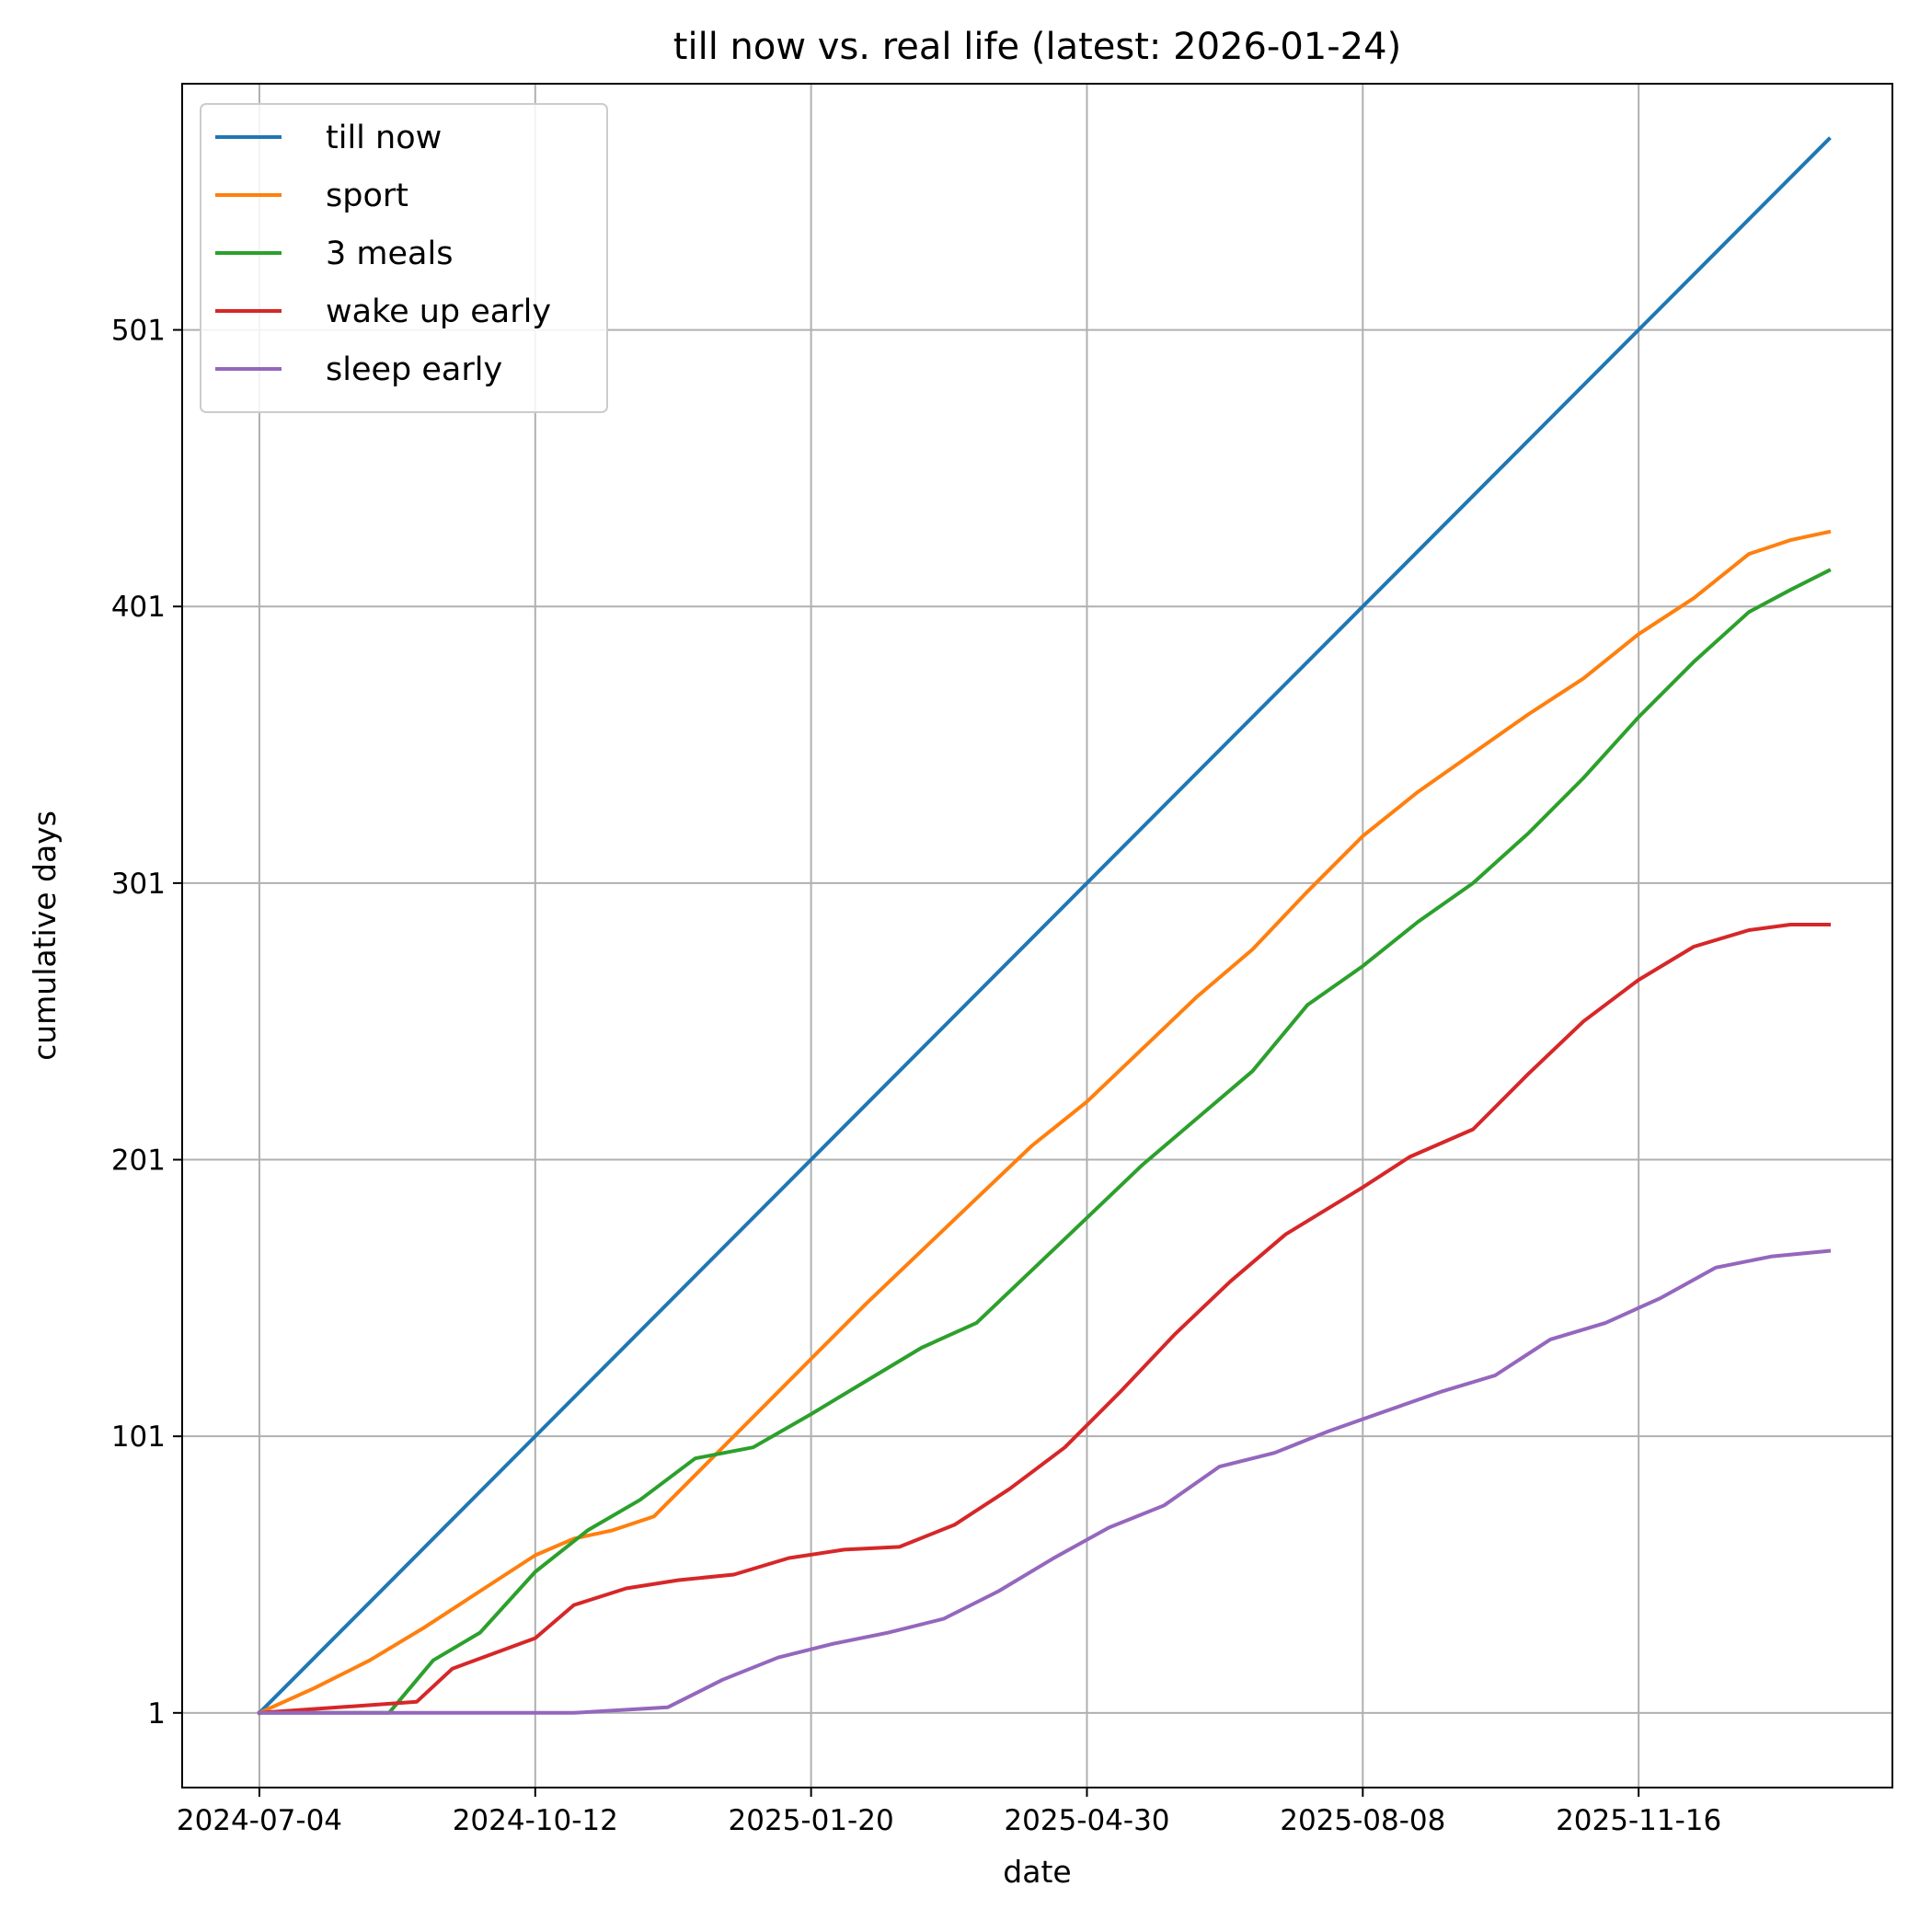  Describe the element at coordinates (389, 254) in the screenshot. I see `legend-label: 3 meals` at that location.